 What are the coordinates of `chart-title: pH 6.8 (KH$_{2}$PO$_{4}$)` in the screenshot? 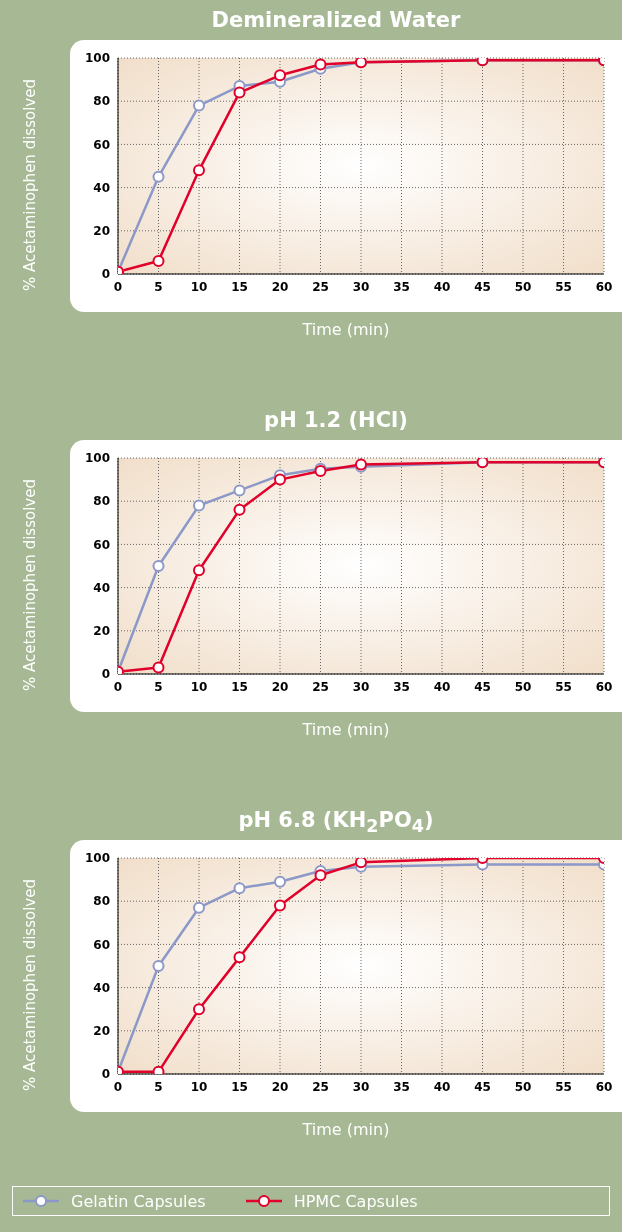 It's located at (336, 823).